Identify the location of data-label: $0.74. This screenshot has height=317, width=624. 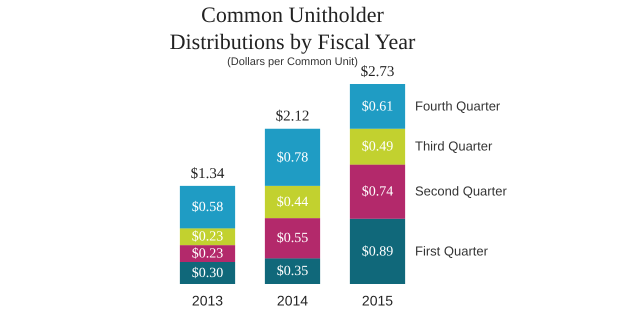
(378, 192).